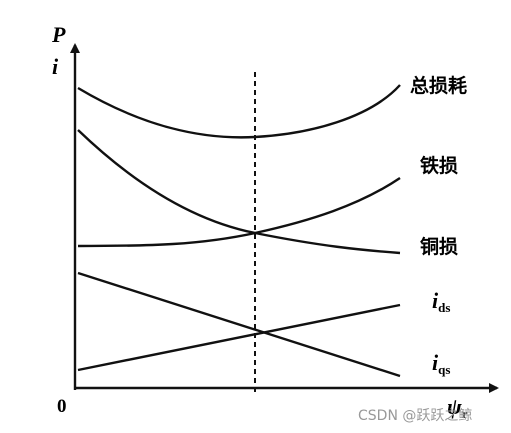  What do you see at coordinates (438, 85) in the screenshot?
I see `curve-label: 总损耗` at bounding box center [438, 85].